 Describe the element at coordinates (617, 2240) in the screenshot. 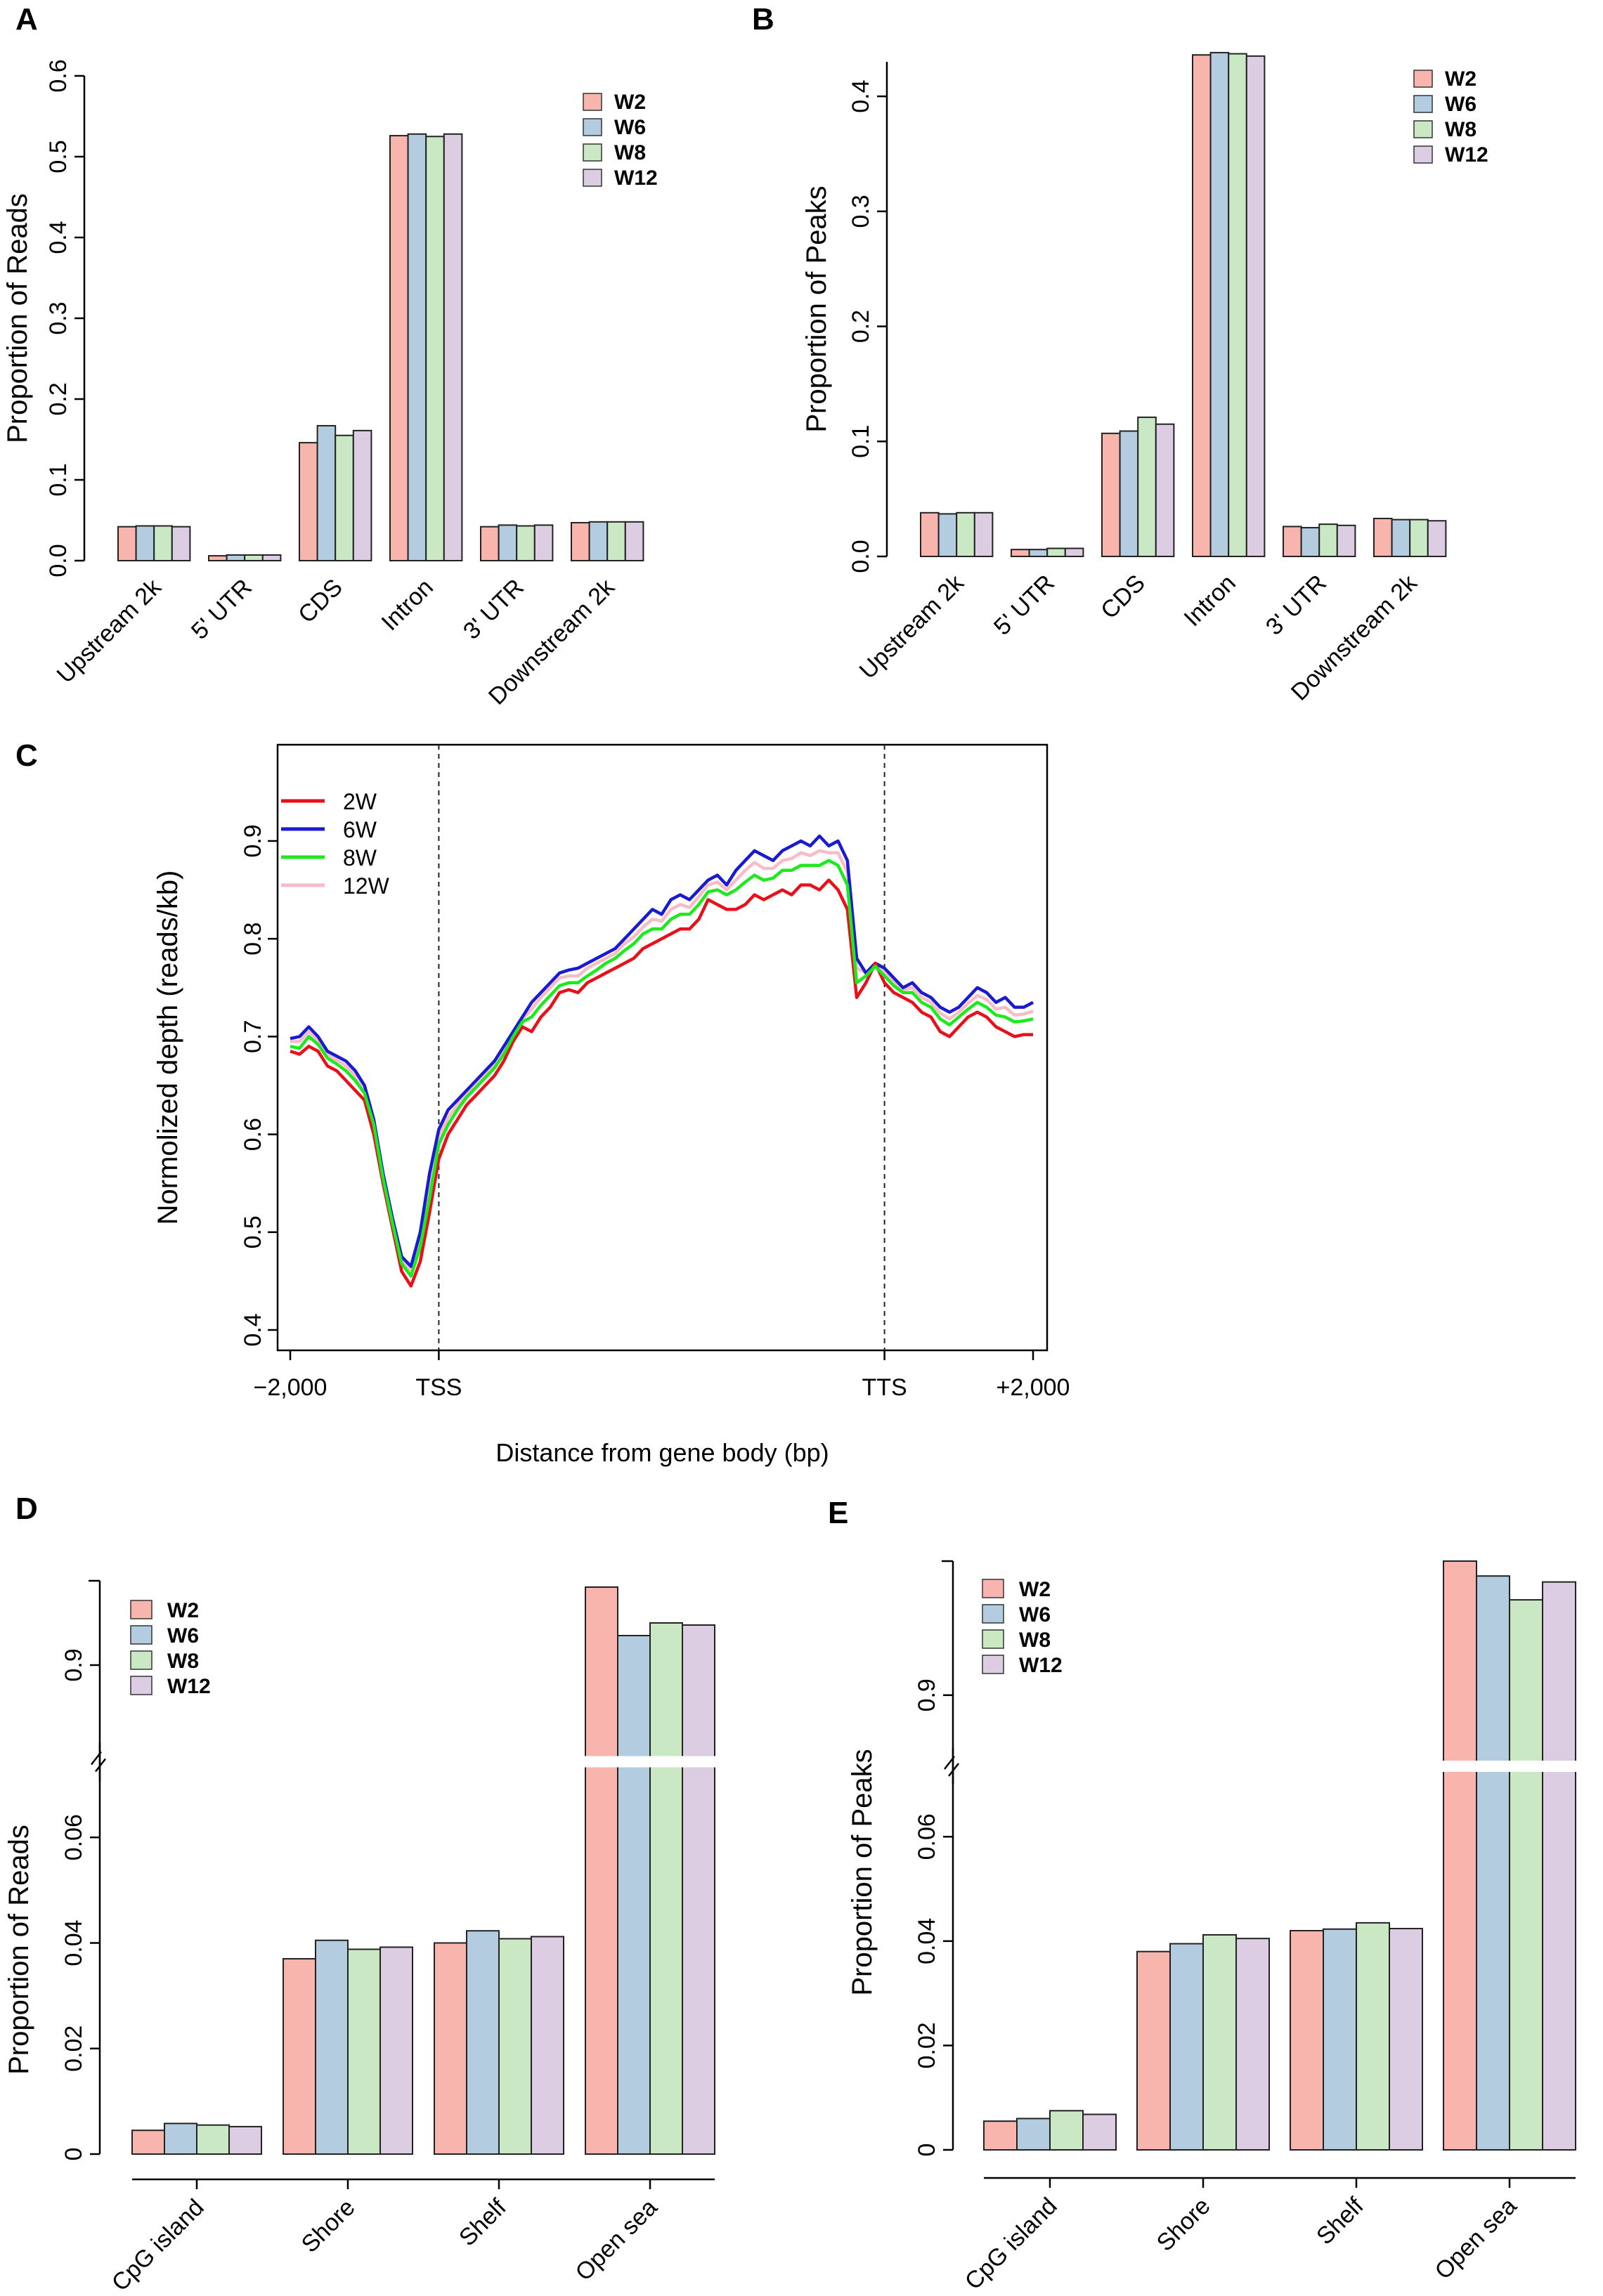

I see `x-tick-label: Open sea` at that location.